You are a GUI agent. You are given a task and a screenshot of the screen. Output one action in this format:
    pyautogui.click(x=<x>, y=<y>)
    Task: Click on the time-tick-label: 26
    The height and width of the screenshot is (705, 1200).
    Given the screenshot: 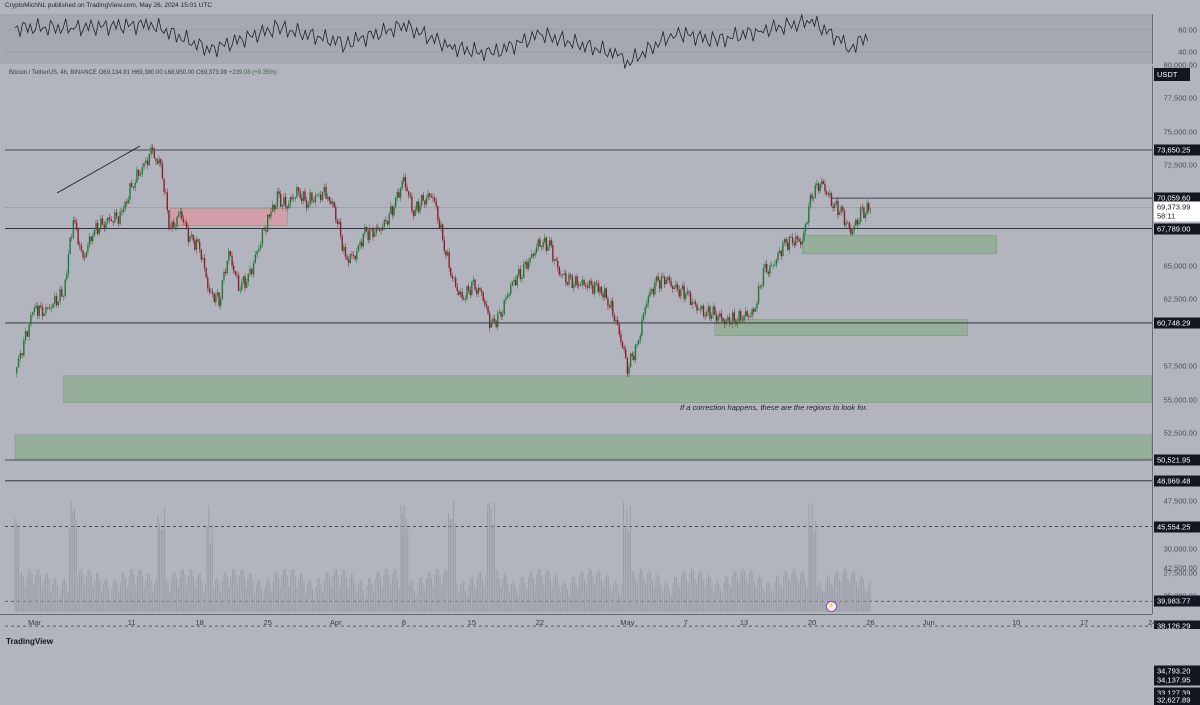 What is the action you would take?
    pyautogui.click(x=870, y=622)
    